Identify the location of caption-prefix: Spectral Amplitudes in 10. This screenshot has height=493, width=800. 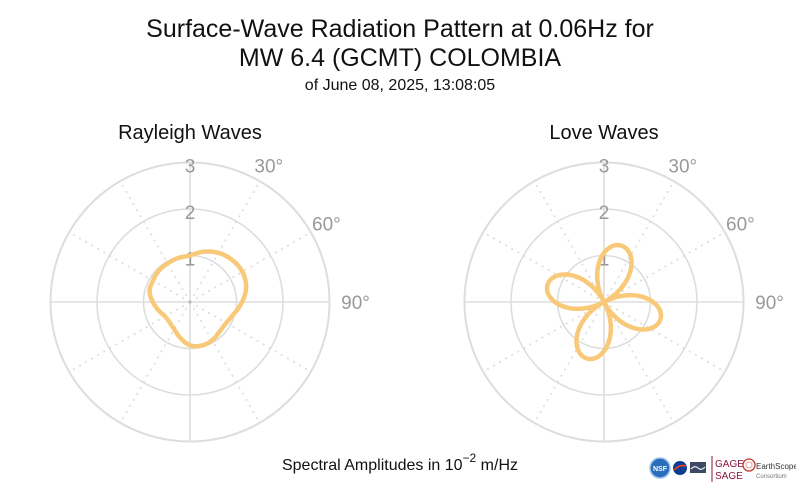
(372, 465).